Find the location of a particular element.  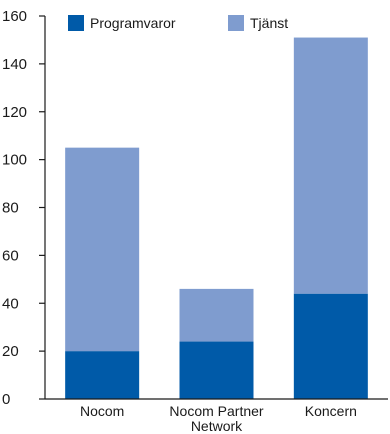

y-tick-label: 0 is located at coordinates (6, 399).